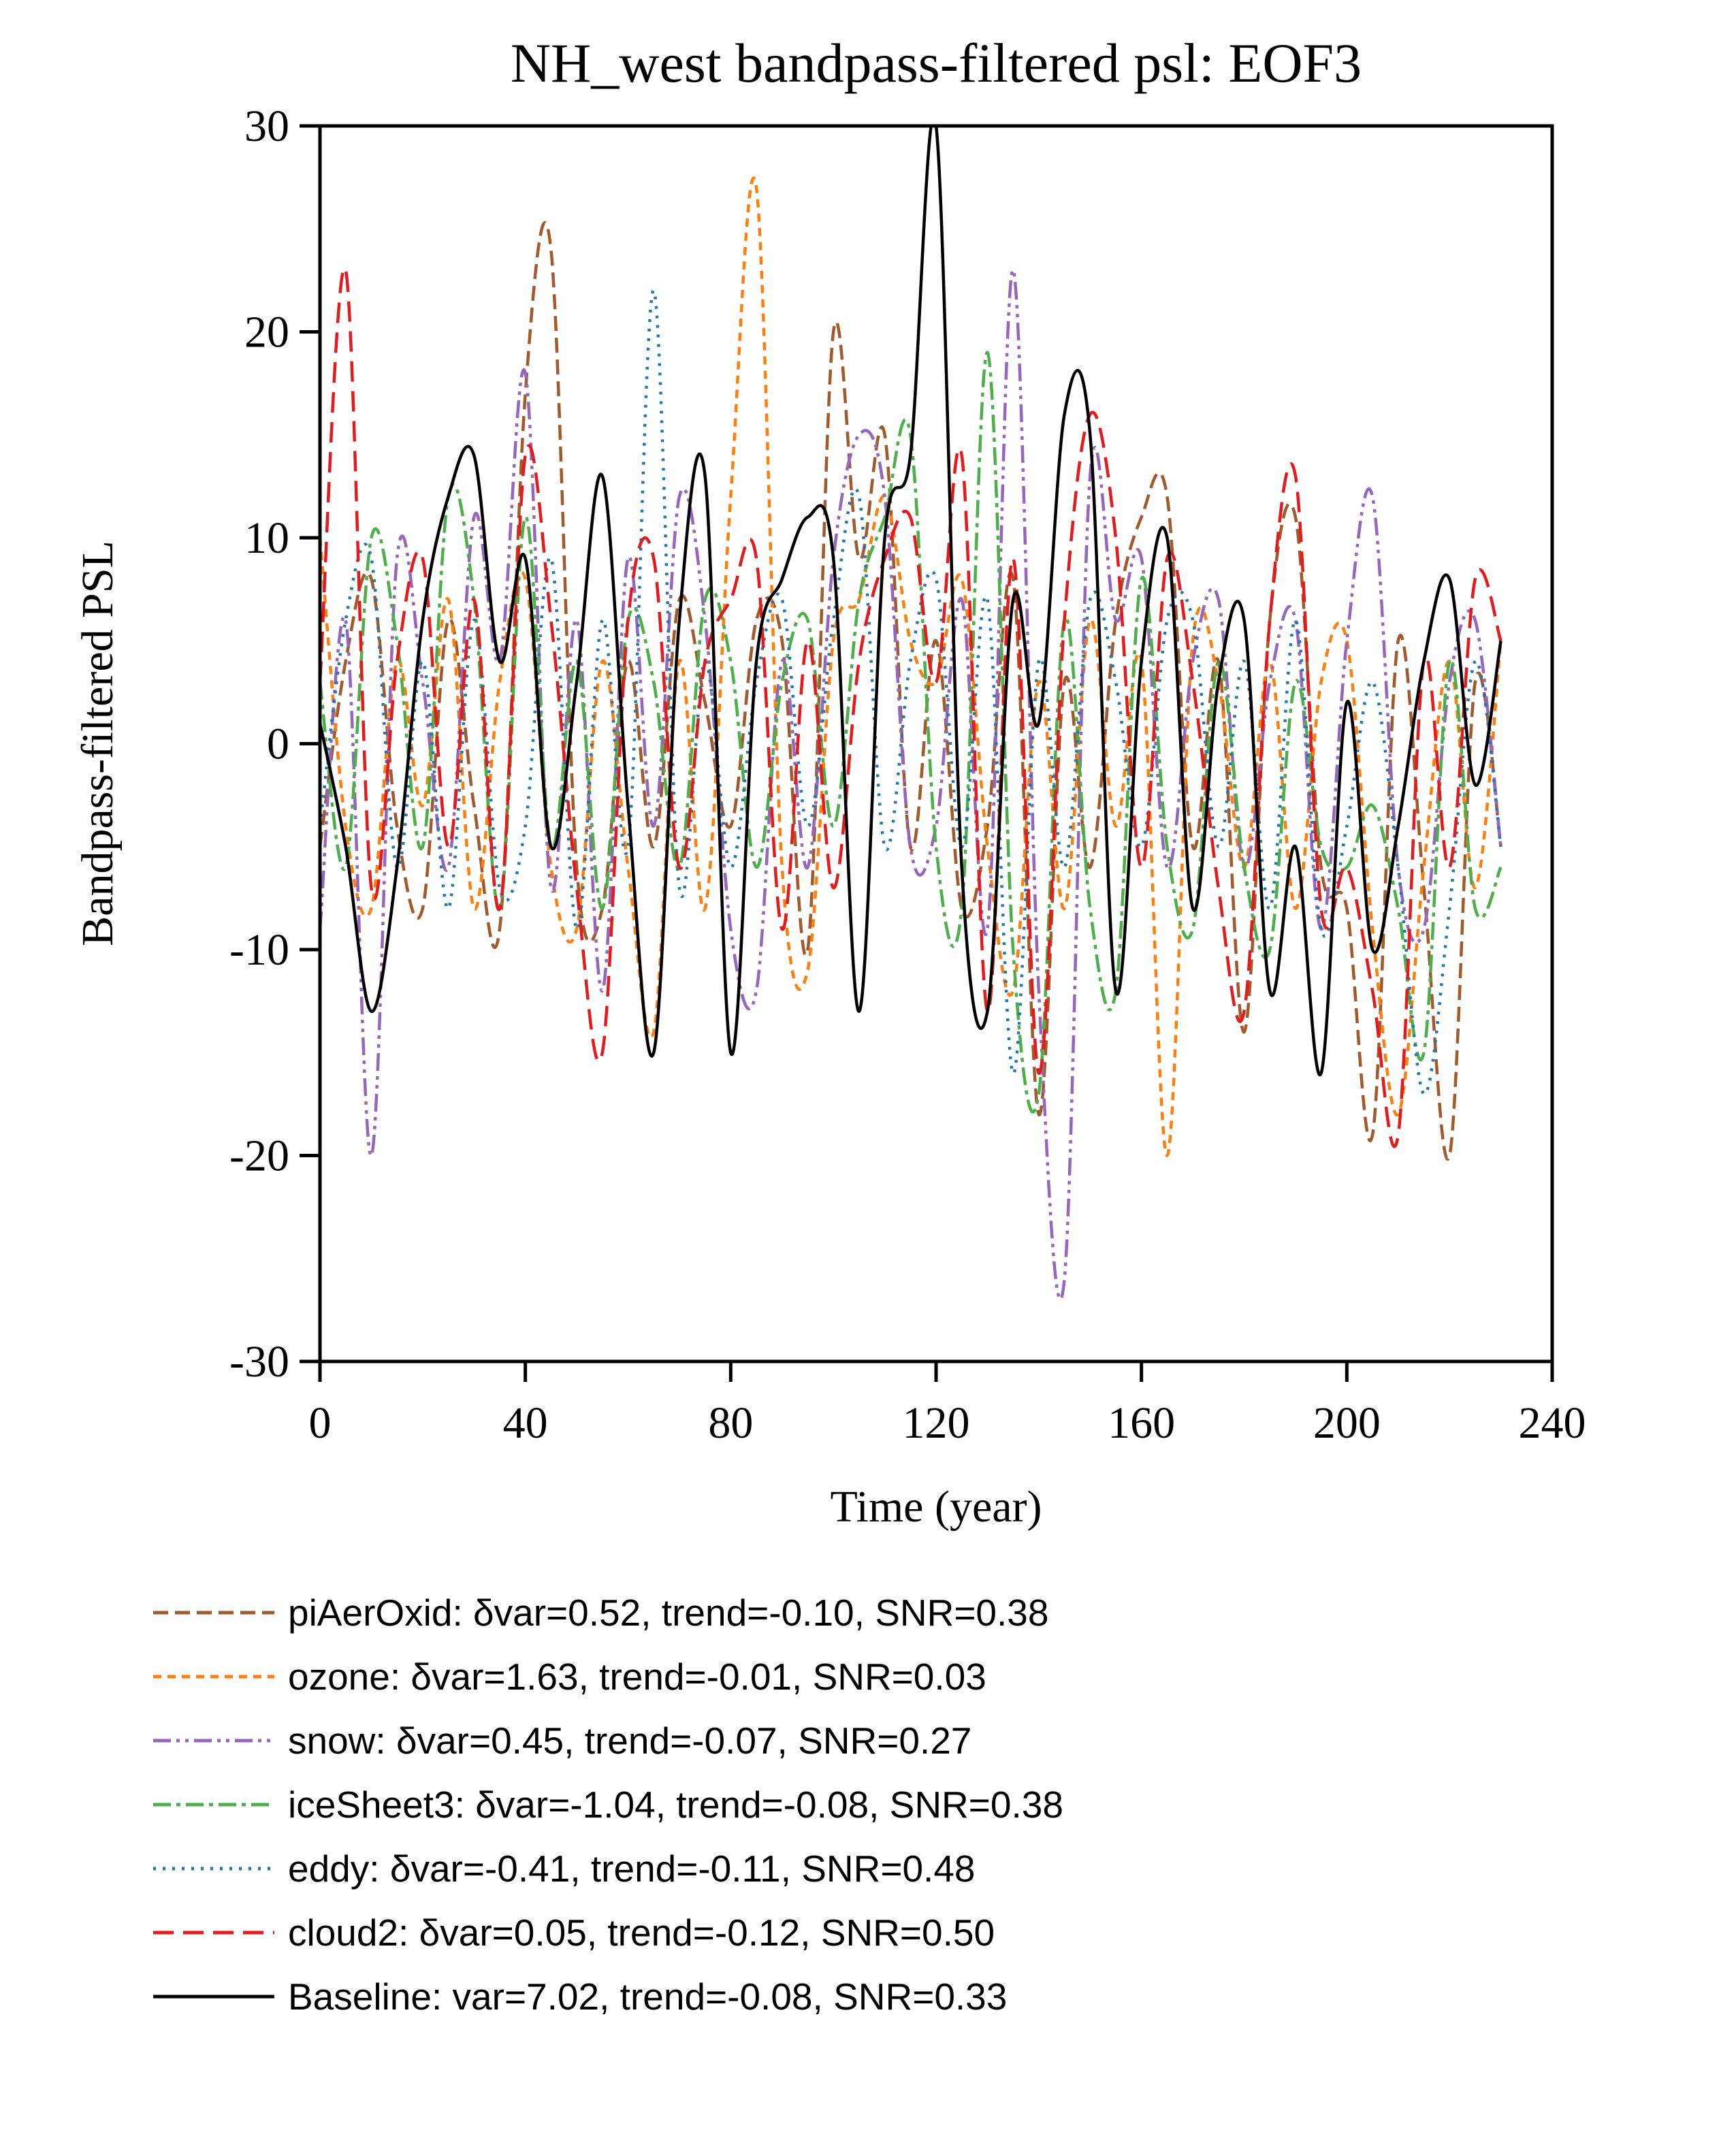 Image resolution: width=1736 pixels, height=2130 pixels. What do you see at coordinates (259, 950) in the screenshot?
I see `y-tick-label: -10` at bounding box center [259, 950].